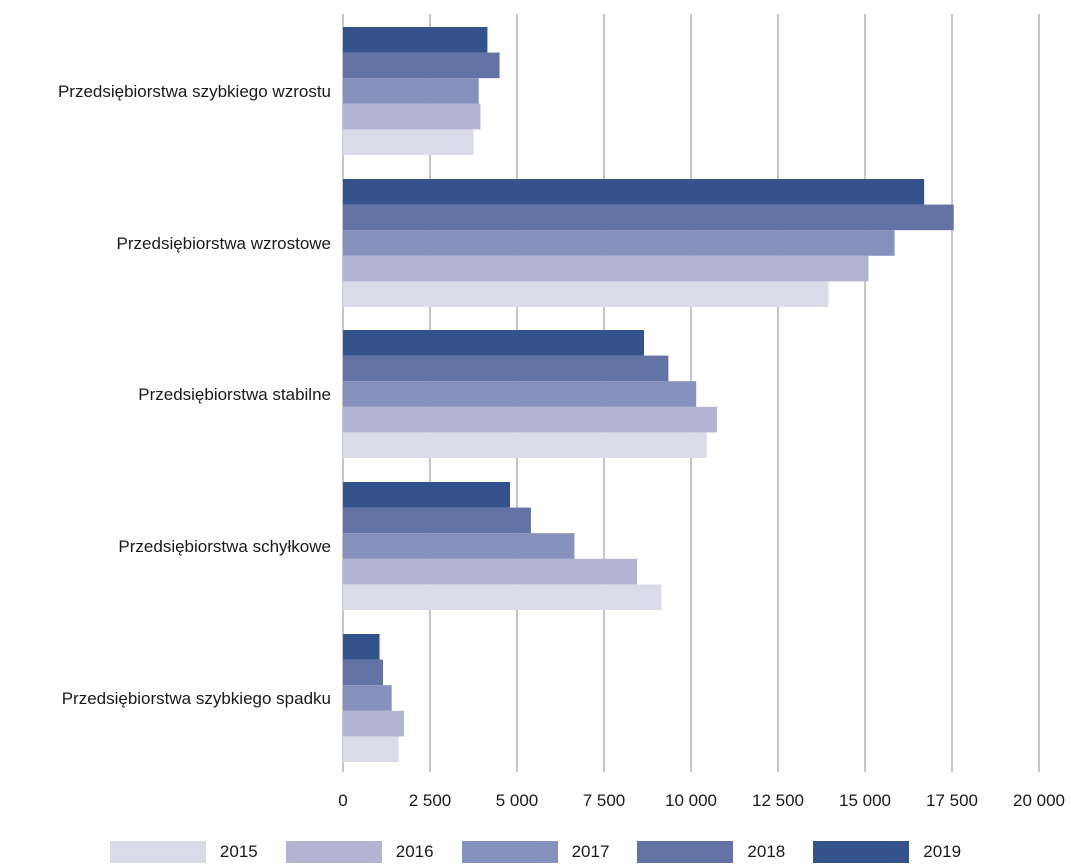 The width and height of the screenshot is (1071, 866). I want to click on legend-label: 2016, so click(414, 851).